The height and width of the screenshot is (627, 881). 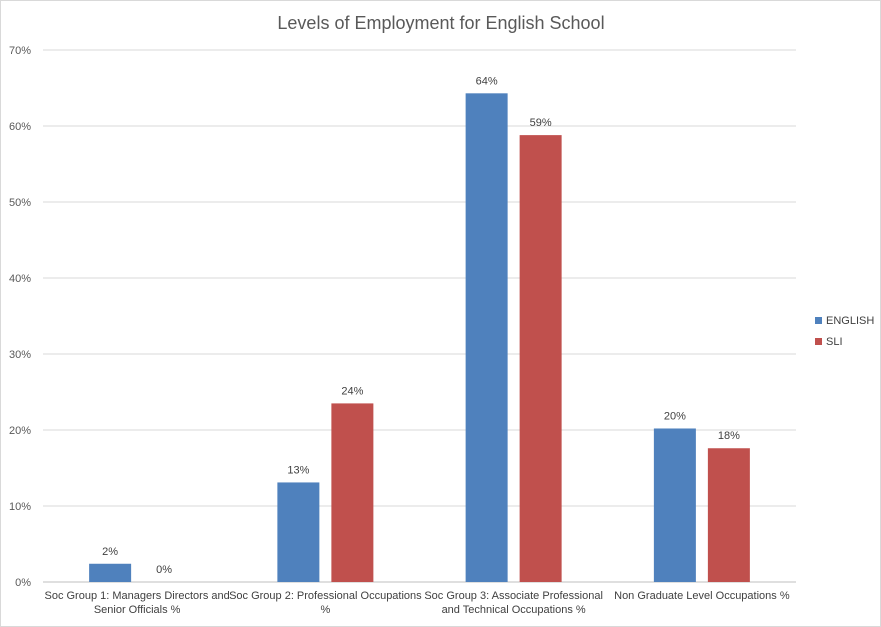 What do you see at coordinates (818, 320) in the screenshot?
I see `legend-swatch-english` at bounding box center [818, 320].